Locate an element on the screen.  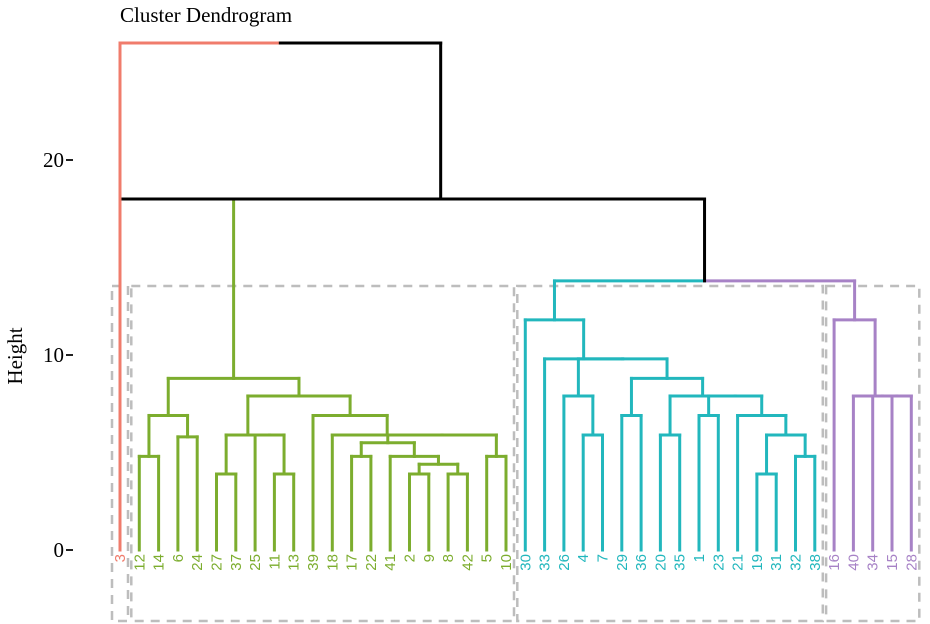
leaf-label: 6 is located at coordinates (178, 558).